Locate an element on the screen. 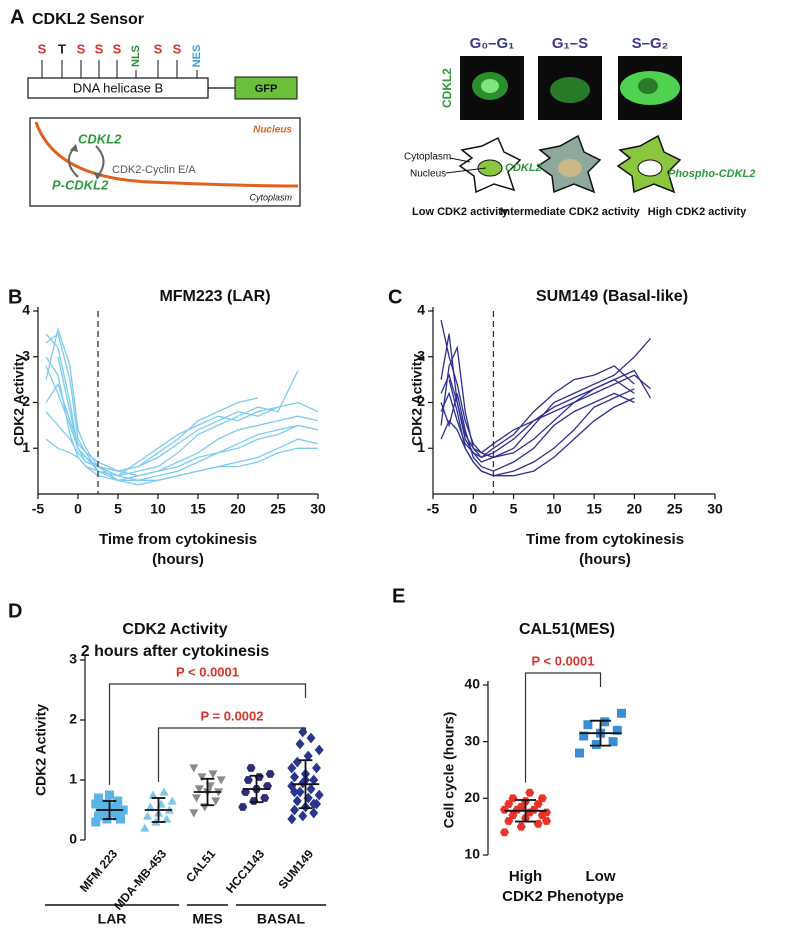 This screenshot has height=937, width=800. phase-caption: Intermediate CDK2 activity is located at coordinates (570, 212).